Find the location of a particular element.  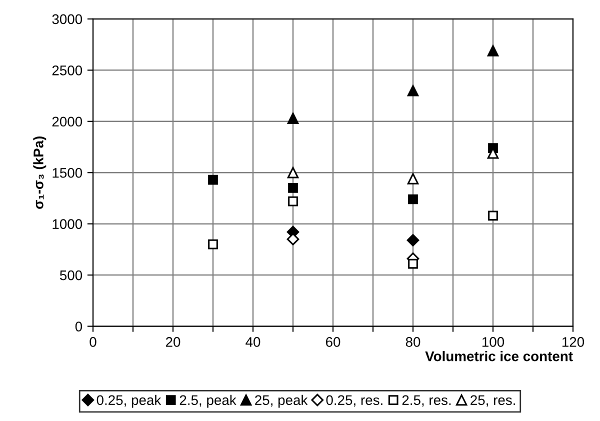

x-tick-label: 100 is located at coordinates (493, 342).